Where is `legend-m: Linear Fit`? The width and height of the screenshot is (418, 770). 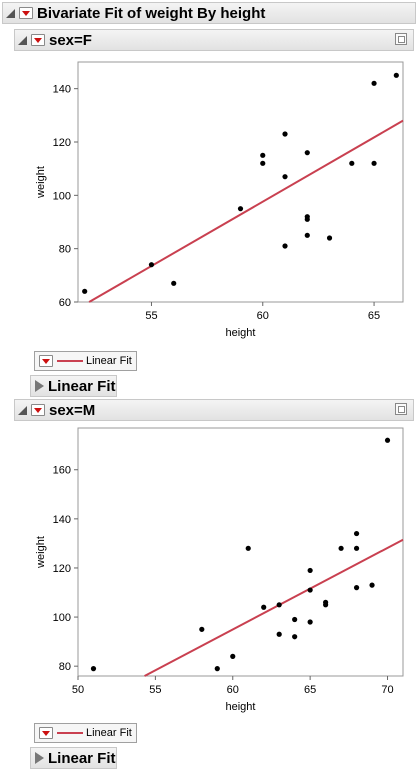 legend-m: Linear Fit is located at coordinates (85, 733).